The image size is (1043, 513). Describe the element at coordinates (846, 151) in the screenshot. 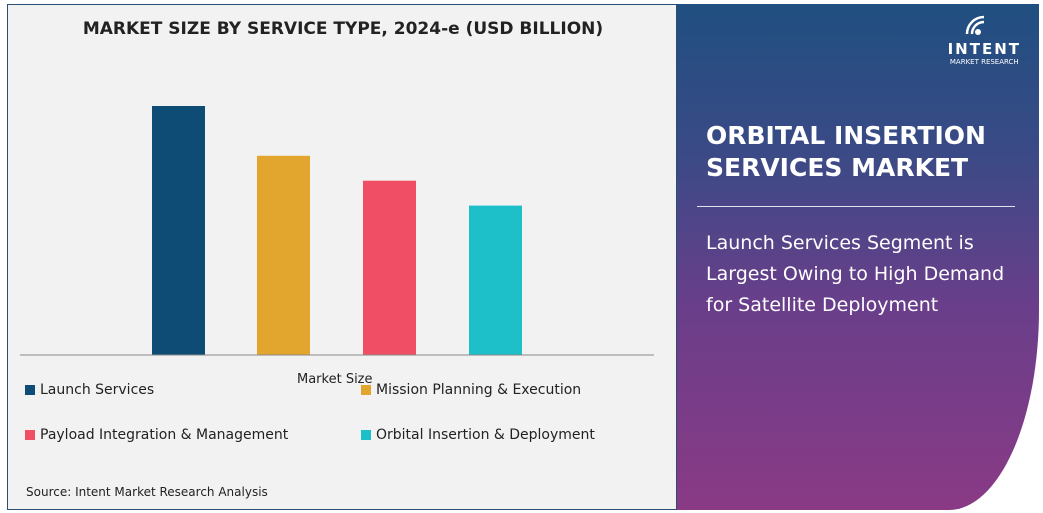

I see `market-title: ORBITAL INSERTION SERVICES MARKET` at that location.